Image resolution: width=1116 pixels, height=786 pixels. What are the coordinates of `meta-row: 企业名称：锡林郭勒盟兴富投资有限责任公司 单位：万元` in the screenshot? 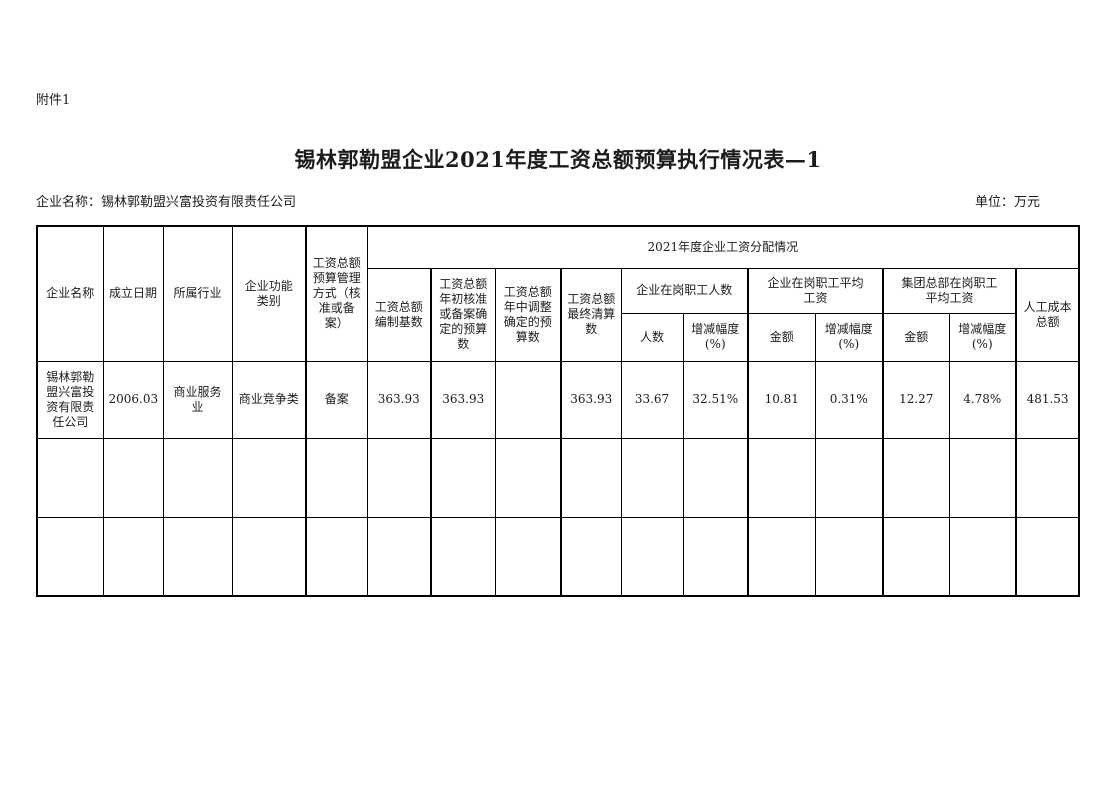 It's located at (538, 203).